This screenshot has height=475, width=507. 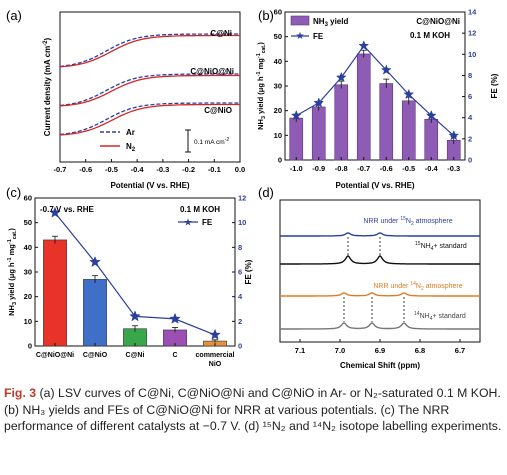 What do you see at coordinates (363, 168) in the screenshot?
I see `xtick-label--0-7: -0.7` at bounding box center [363, 168].